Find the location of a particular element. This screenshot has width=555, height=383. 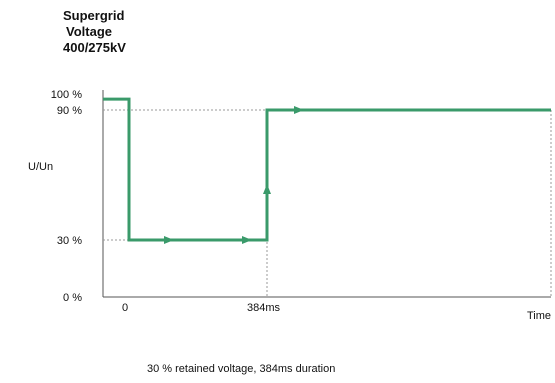

chart-title-line-3: 400/275kV is located at coordinates (94, 47).